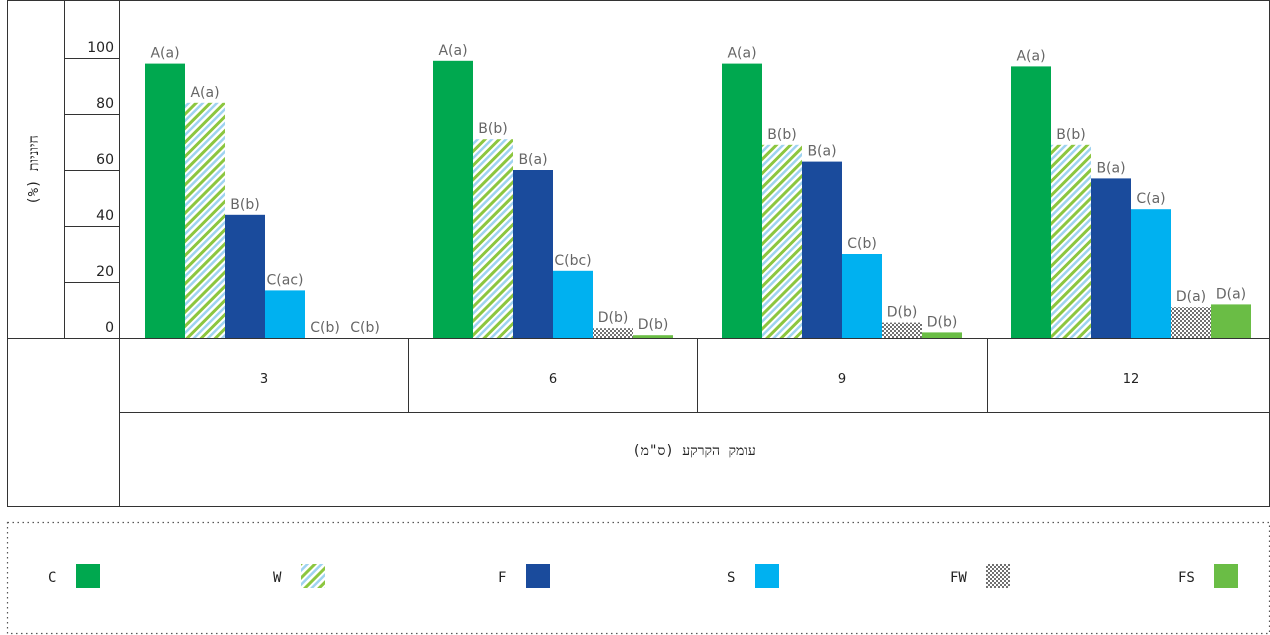  I want to click on bar-label: C(bc), so click(572, 261).